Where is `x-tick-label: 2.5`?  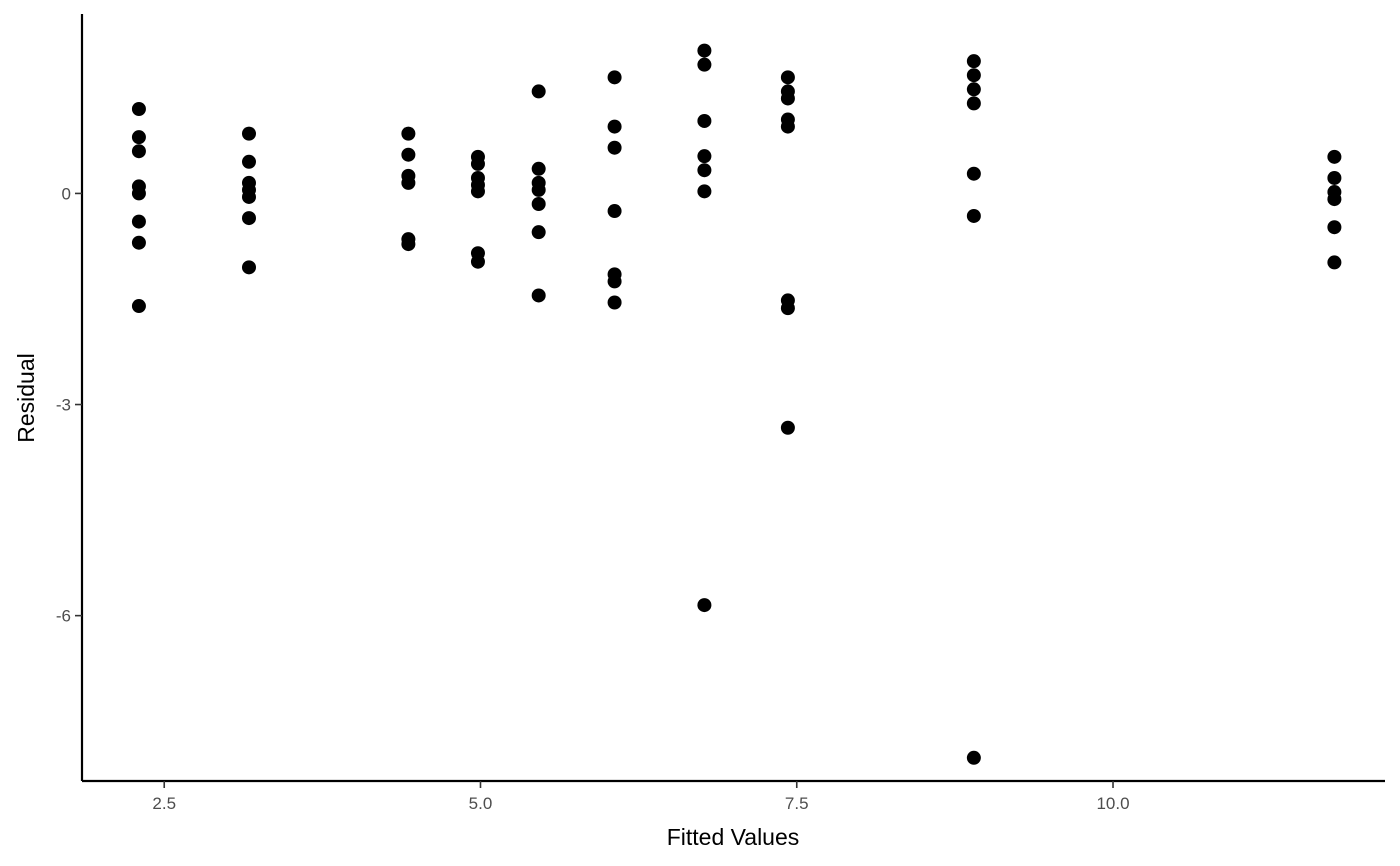 x-tick-label: 2.5 is located at coordinates (164, 803).